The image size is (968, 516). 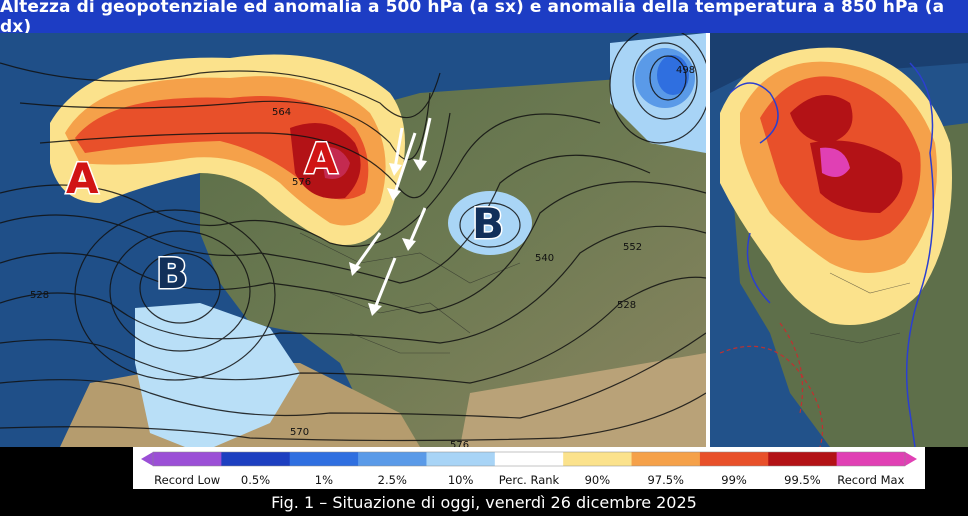 What do you see at coordinates (685, 70) in the screenshot?
I see `contour-label: 498` at bounding box center [685, 70].